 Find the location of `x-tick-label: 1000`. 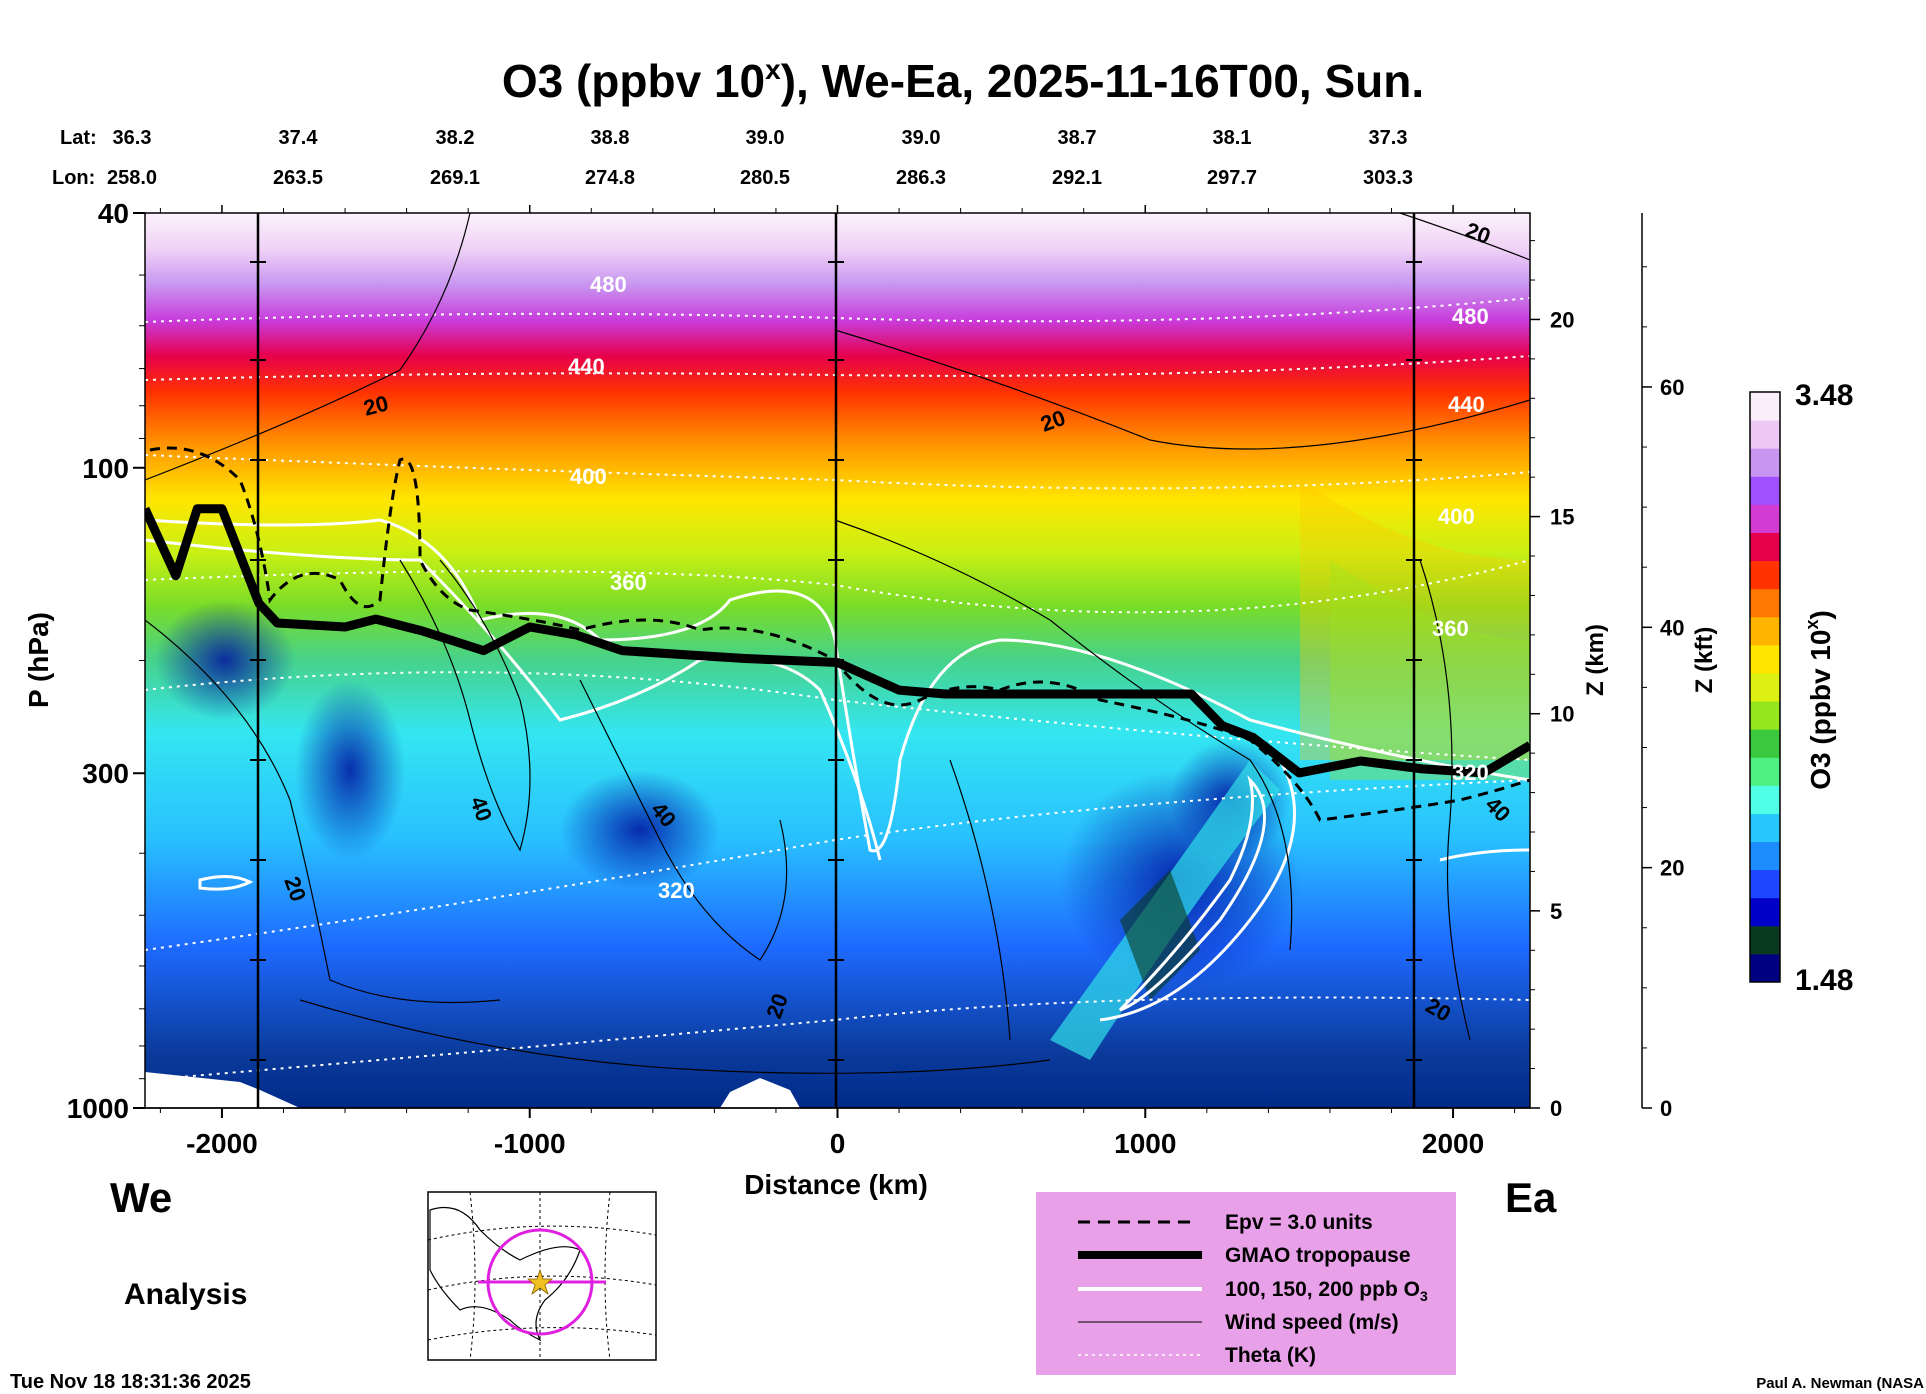

x-tick-label: 1000 is located at coordinates (1145, 1143).